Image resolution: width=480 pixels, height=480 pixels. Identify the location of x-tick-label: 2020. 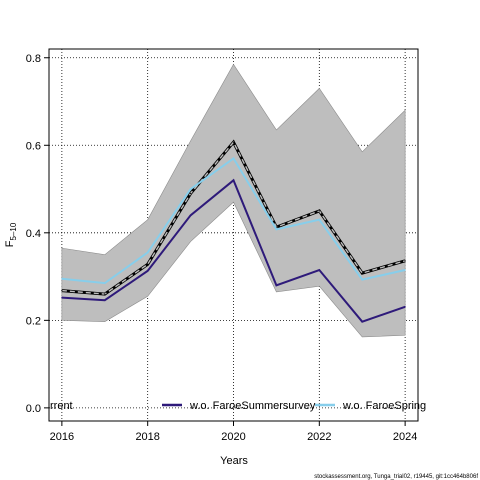
(233, 437).